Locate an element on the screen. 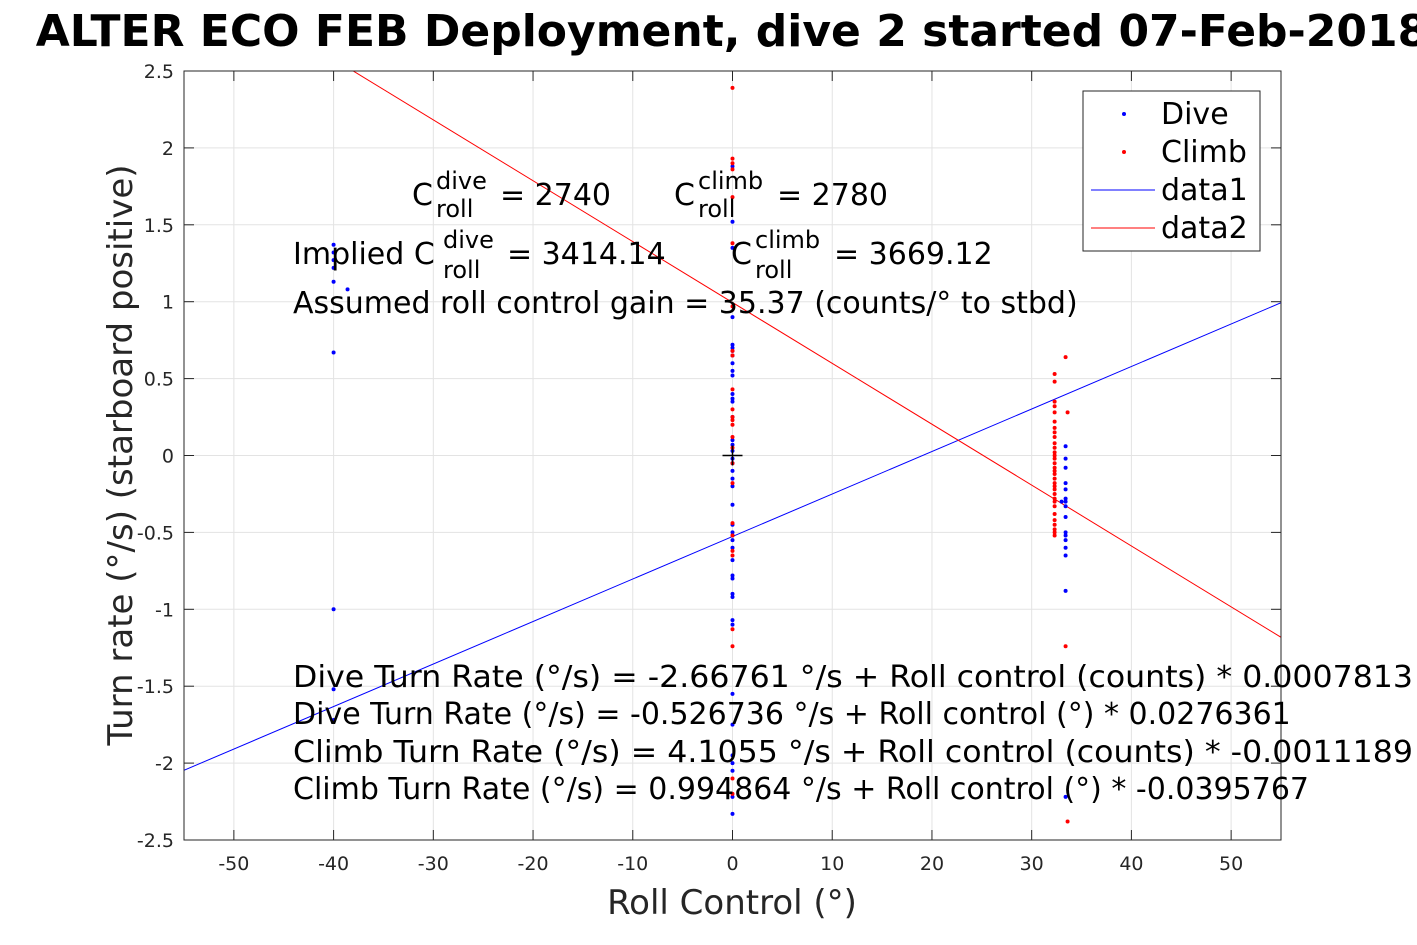 Image resolution: width=1417 pixels, height=945 pixels. y-tick-label: -0.5 is located at coordinates (155, 533).